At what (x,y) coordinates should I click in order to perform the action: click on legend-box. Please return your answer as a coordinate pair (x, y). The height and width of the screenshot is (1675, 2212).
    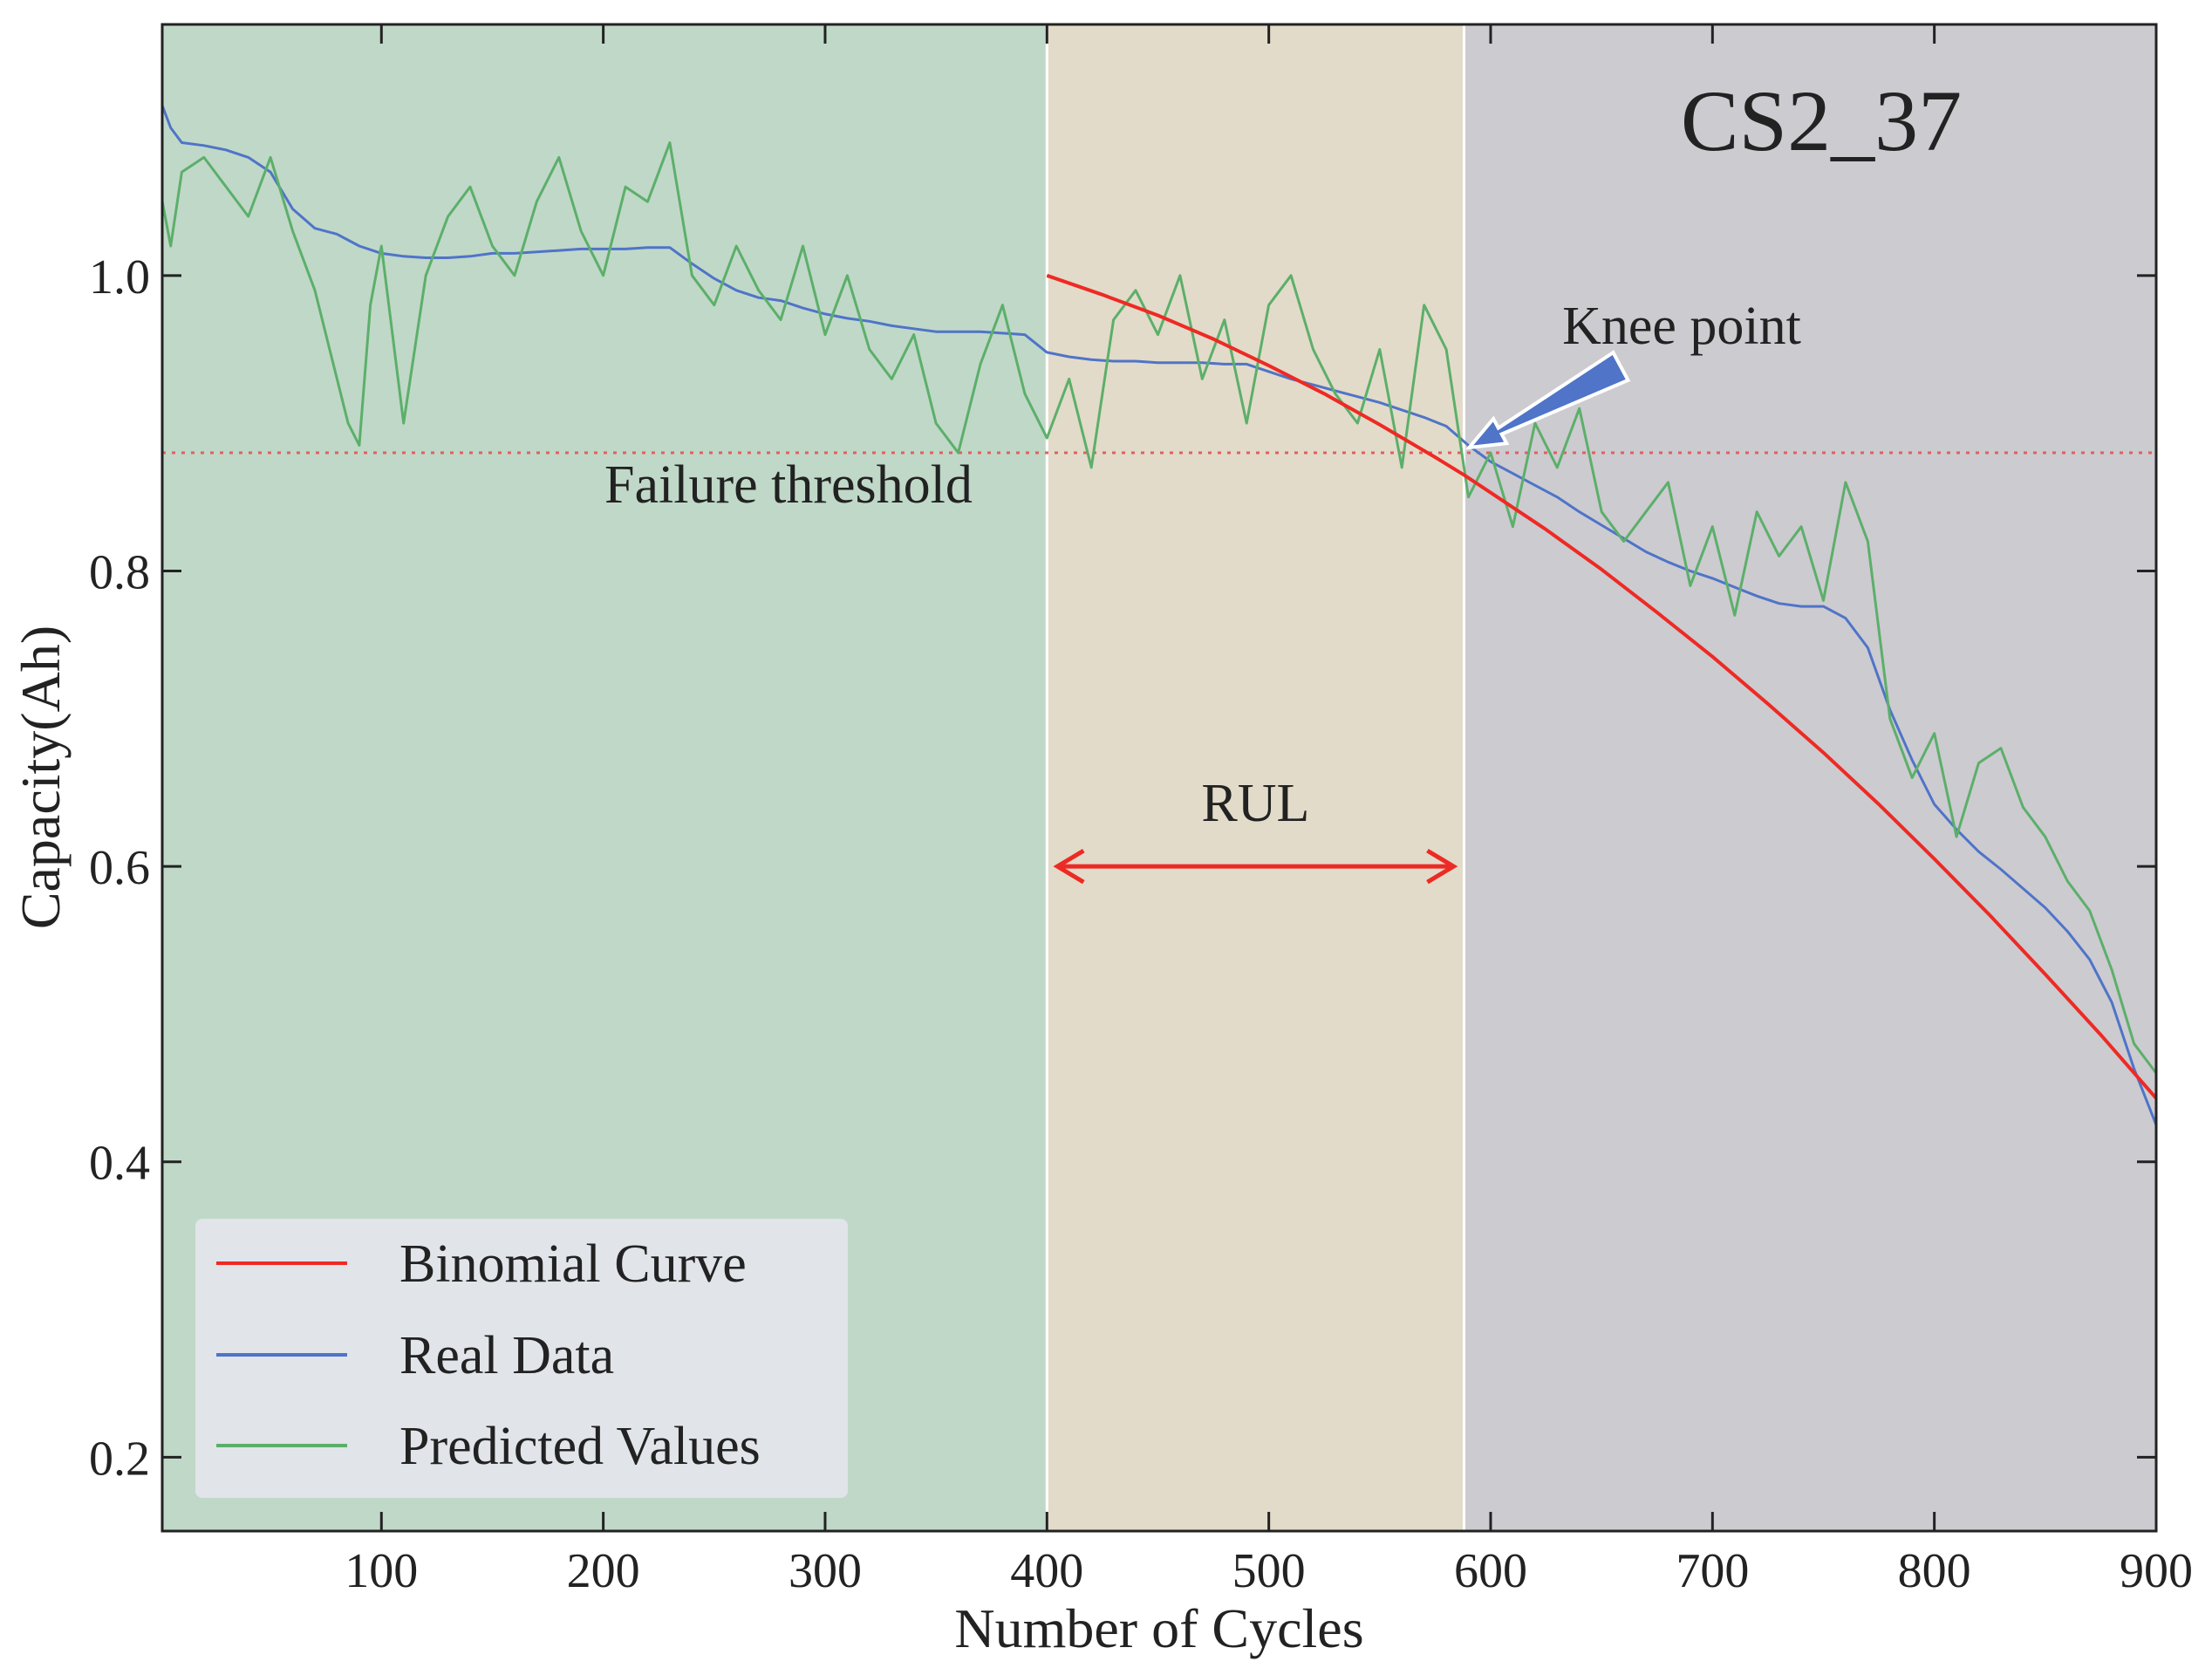
    Looking at the image, I should click on (521, 1358).